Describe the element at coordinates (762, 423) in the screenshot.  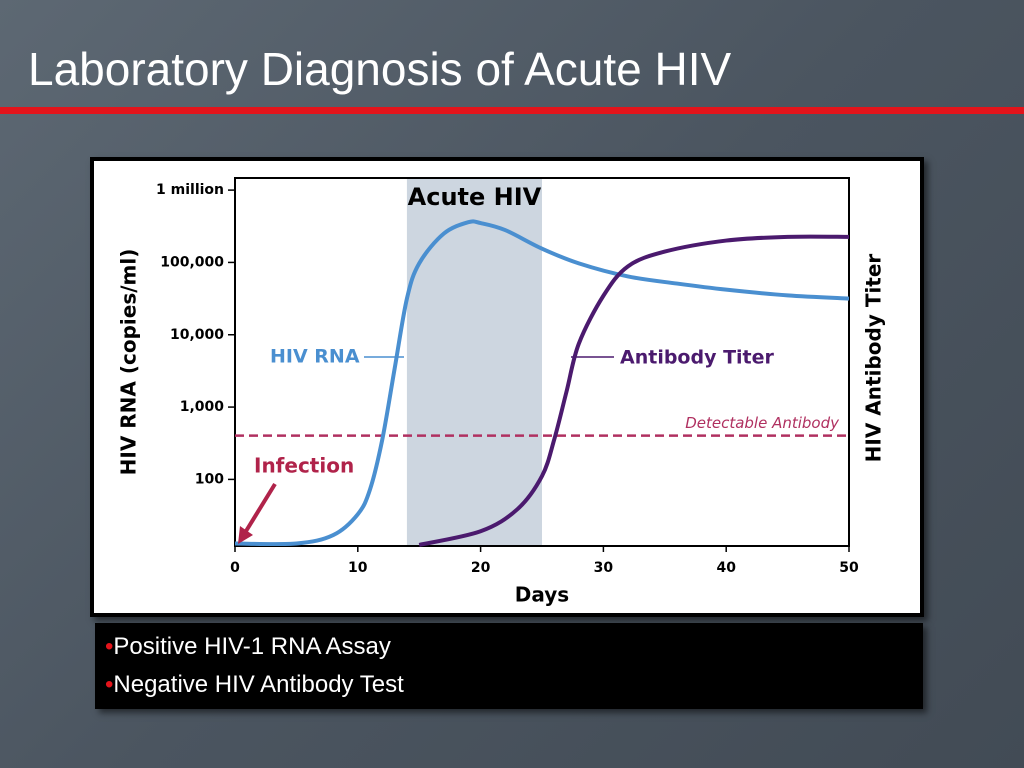
I see `threshold-label: Detectable Antibody` at that location.